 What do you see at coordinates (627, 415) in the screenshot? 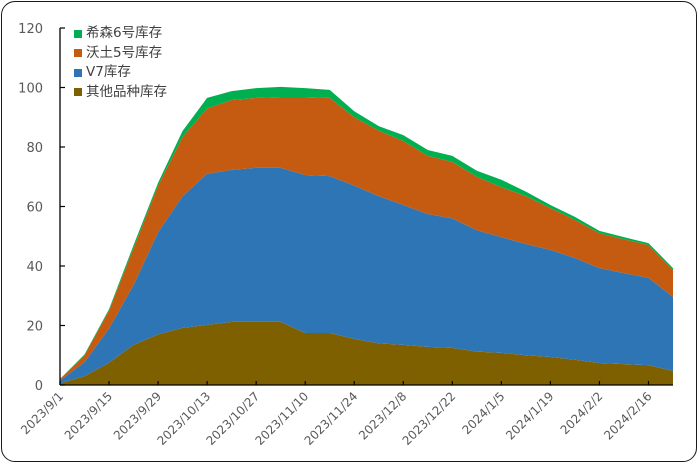
I see `x-tick-label: 2024/2/16` at bounding box center [627, 415].